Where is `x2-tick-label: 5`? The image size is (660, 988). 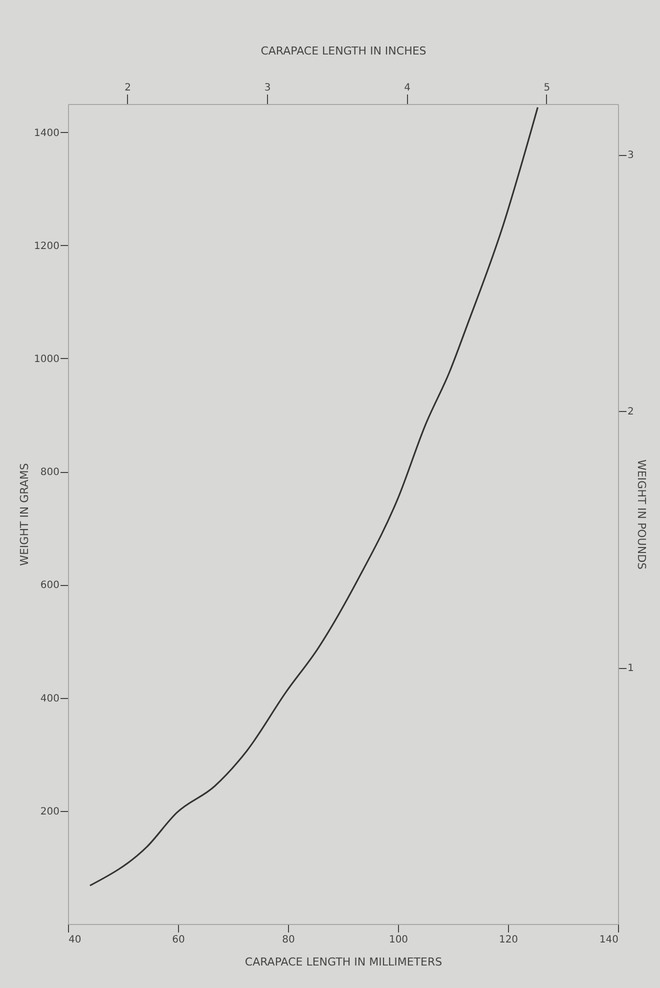 x2-tick-label: 5 is located at coordinates (547, 88).